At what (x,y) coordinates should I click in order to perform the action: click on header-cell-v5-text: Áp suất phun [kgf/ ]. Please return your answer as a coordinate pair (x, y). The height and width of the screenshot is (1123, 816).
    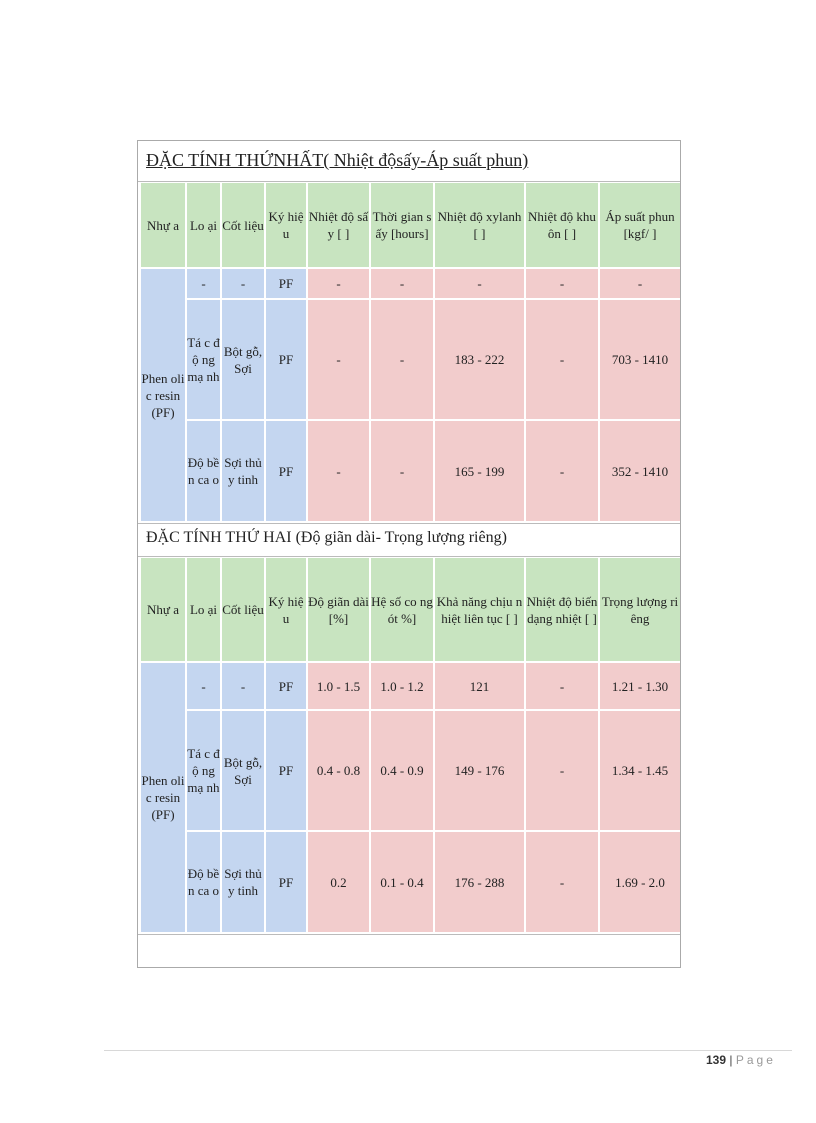
    Looking at the image, I should click on (640, 225).